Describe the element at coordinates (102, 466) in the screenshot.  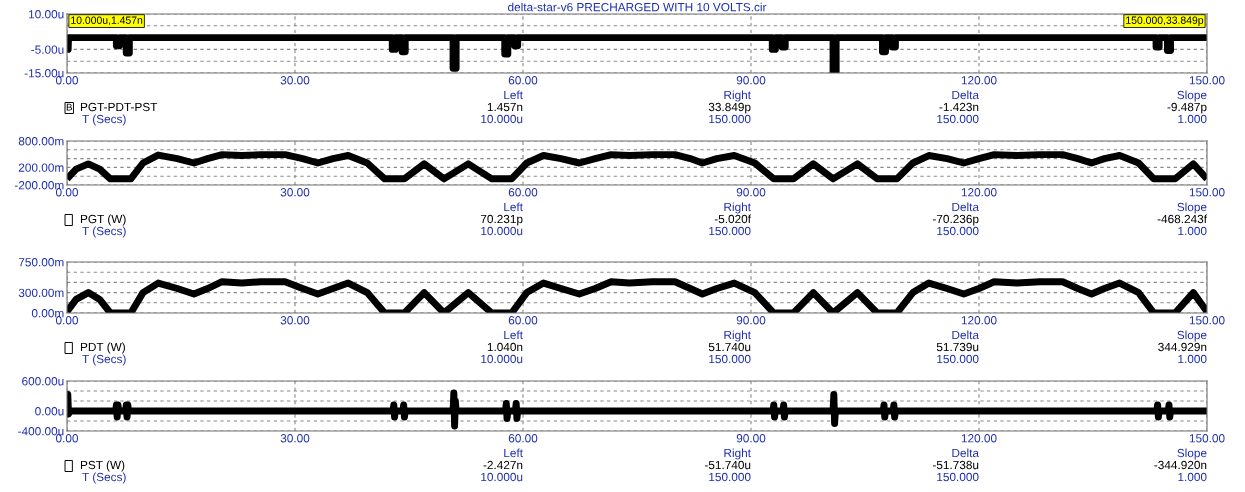
I see `text: PST (W)` at that location.